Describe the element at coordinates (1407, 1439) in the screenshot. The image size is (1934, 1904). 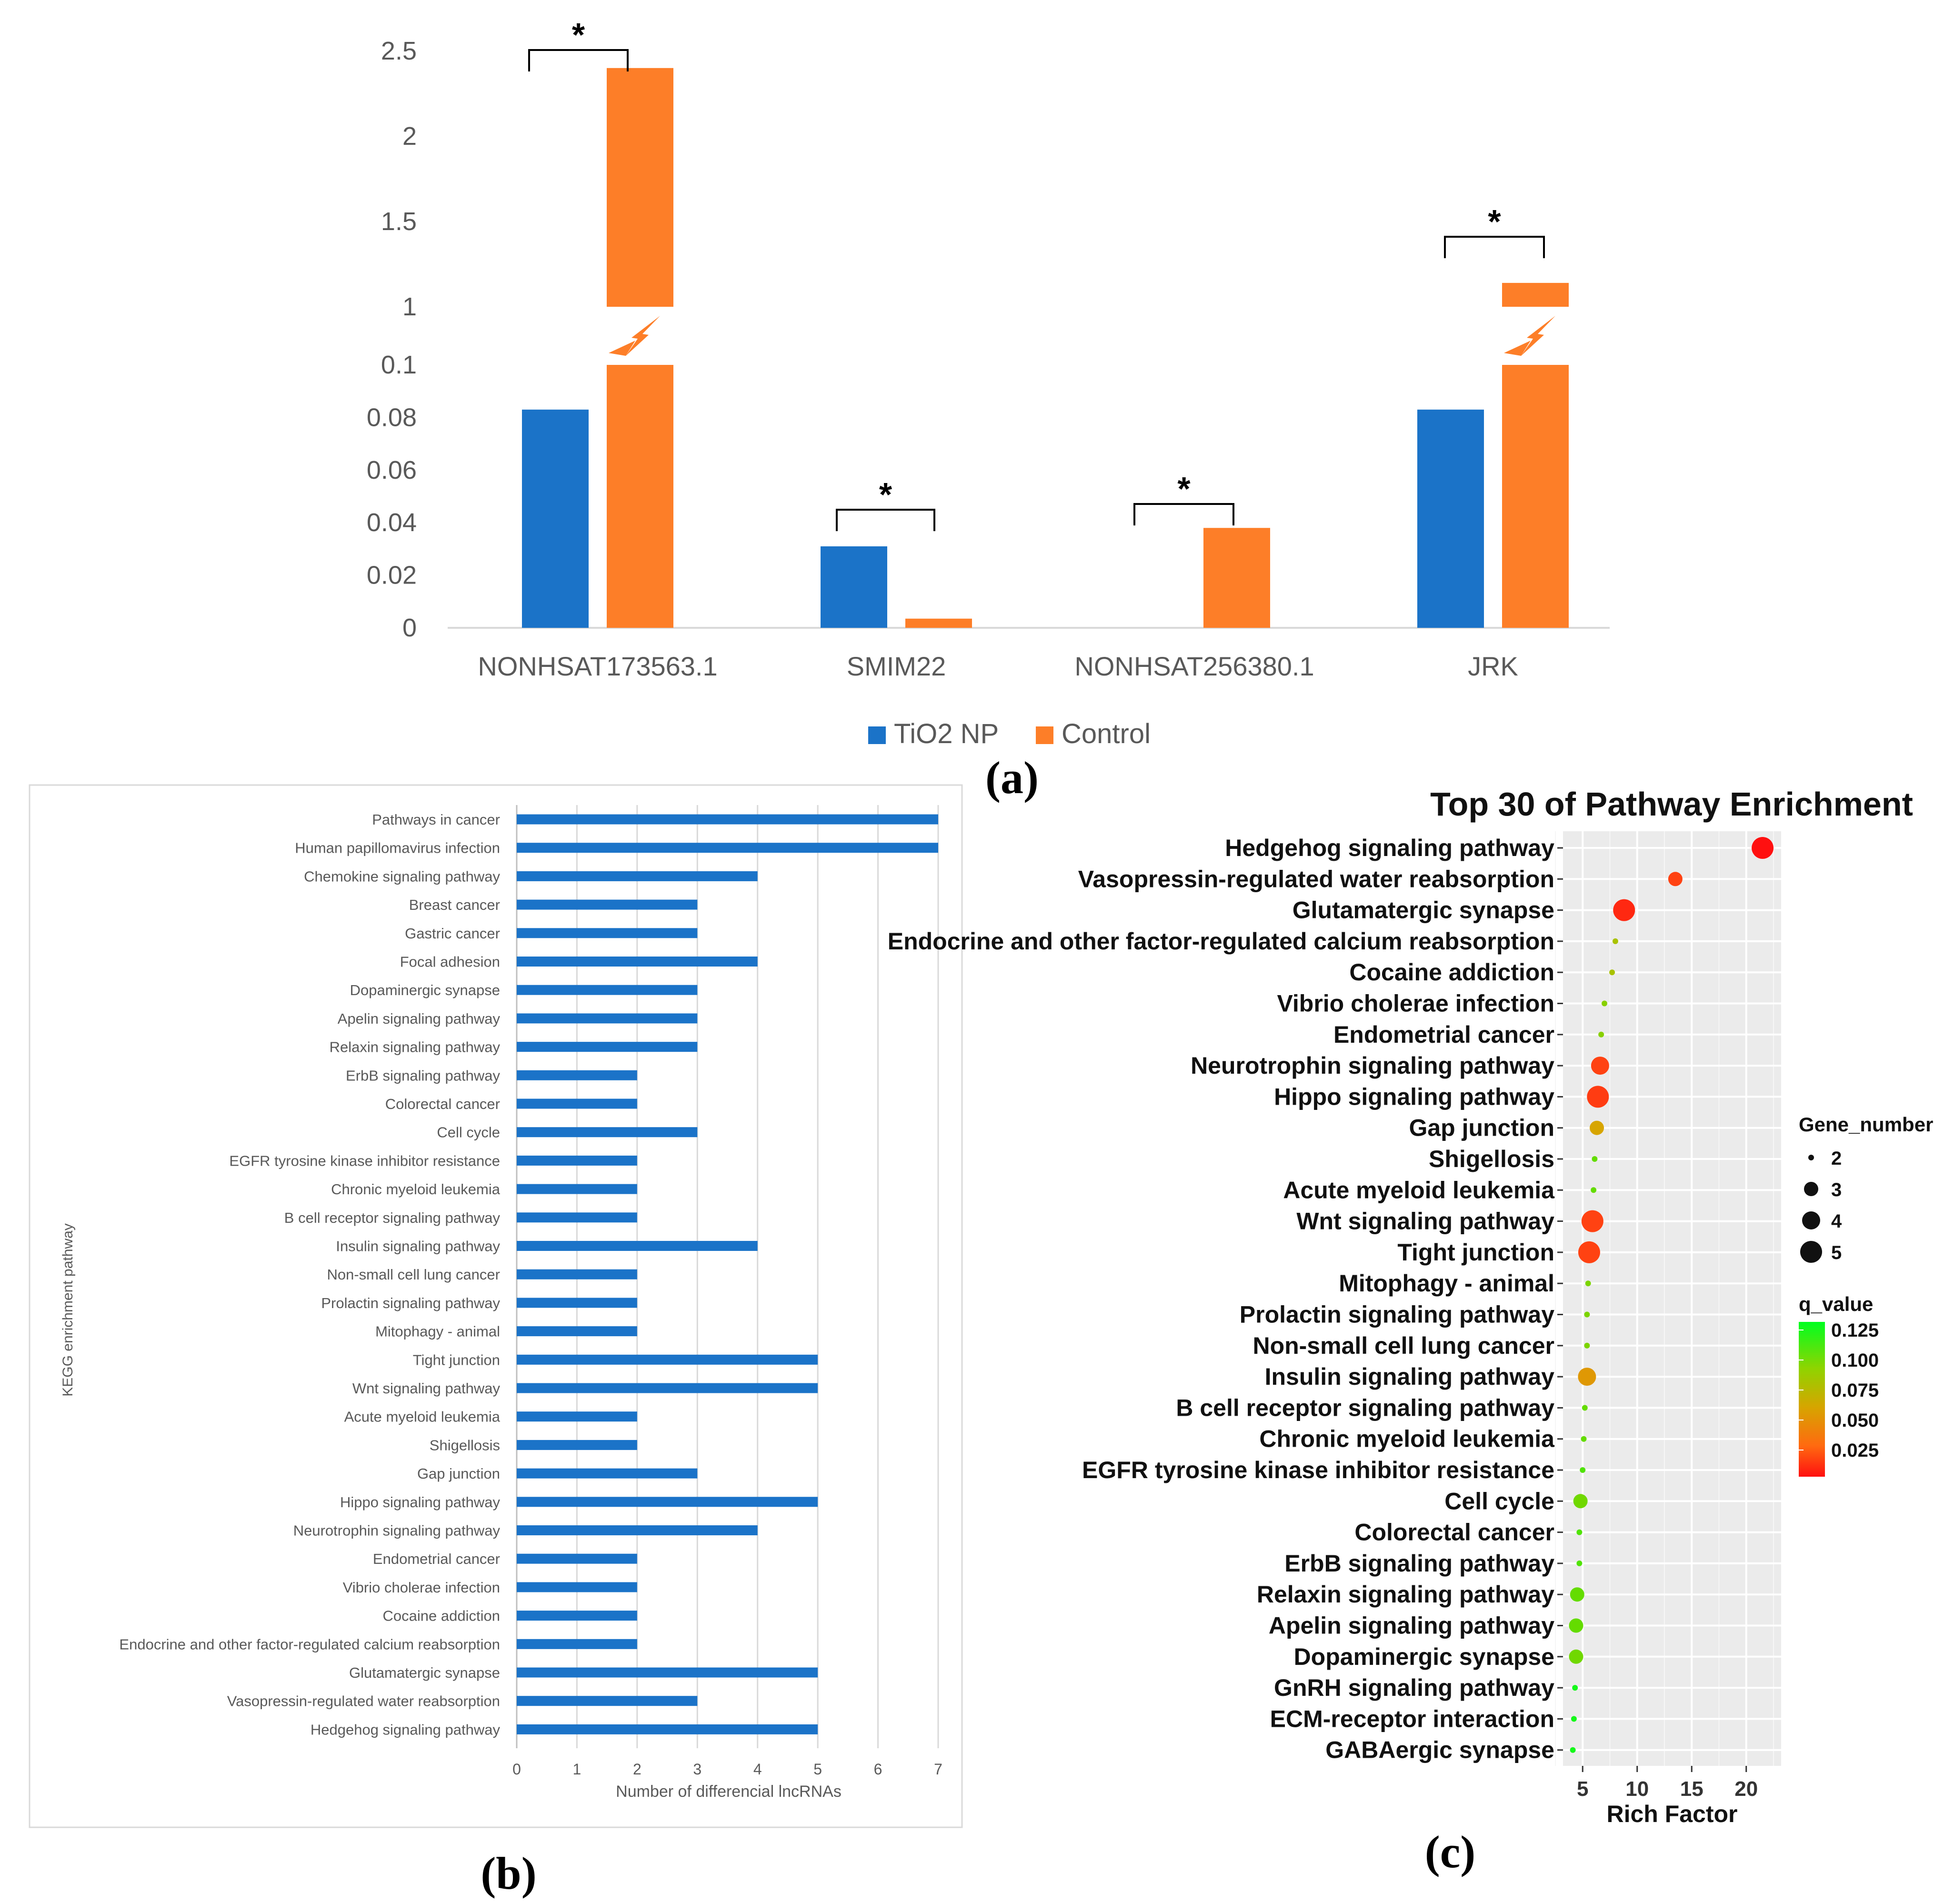
I see `y-category-label: Chronic myeloid leukemia` at that location.